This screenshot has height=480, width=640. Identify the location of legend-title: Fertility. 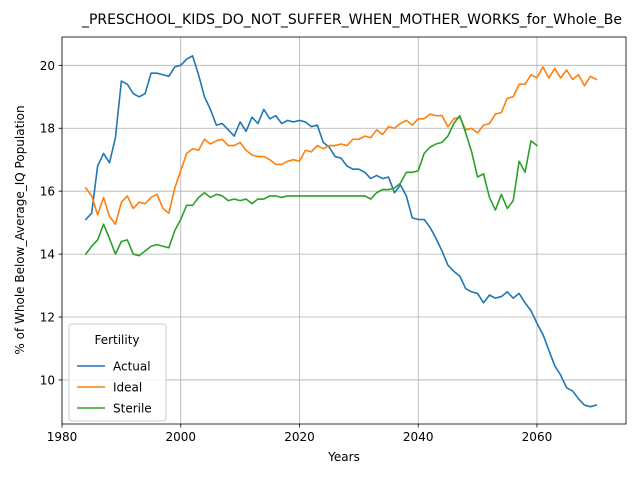
(116, 340).